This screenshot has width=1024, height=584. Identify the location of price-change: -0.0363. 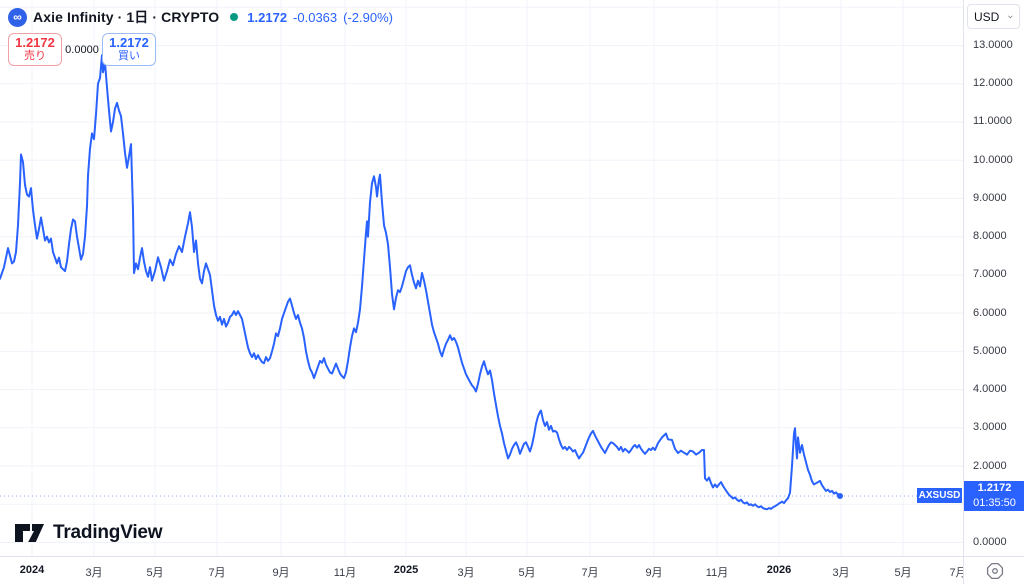
(315, 17).